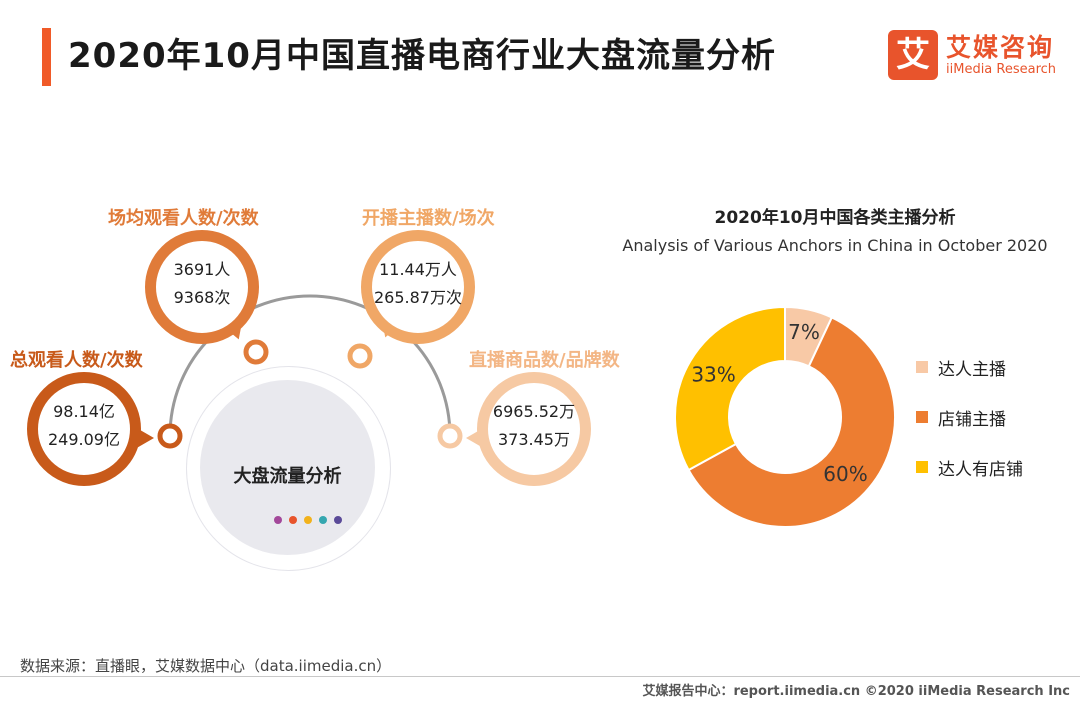  What do you see at coordinates (1001, 69) in the screenshot?
I see `logo-english-name: iiMedia Research` at bounding box center [1001, 69].